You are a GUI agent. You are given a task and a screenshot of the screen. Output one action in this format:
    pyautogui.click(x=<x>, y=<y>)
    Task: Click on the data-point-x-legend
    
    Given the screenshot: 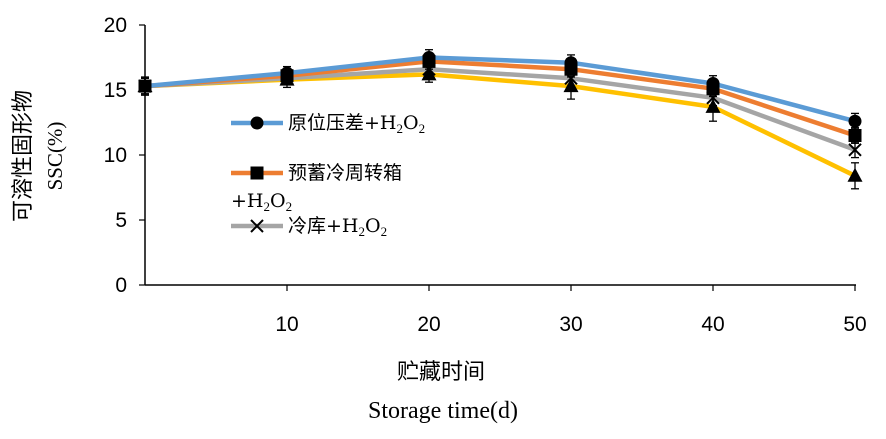 What is the action you would take?
    pyautogui.click(x=257, y=226)
    